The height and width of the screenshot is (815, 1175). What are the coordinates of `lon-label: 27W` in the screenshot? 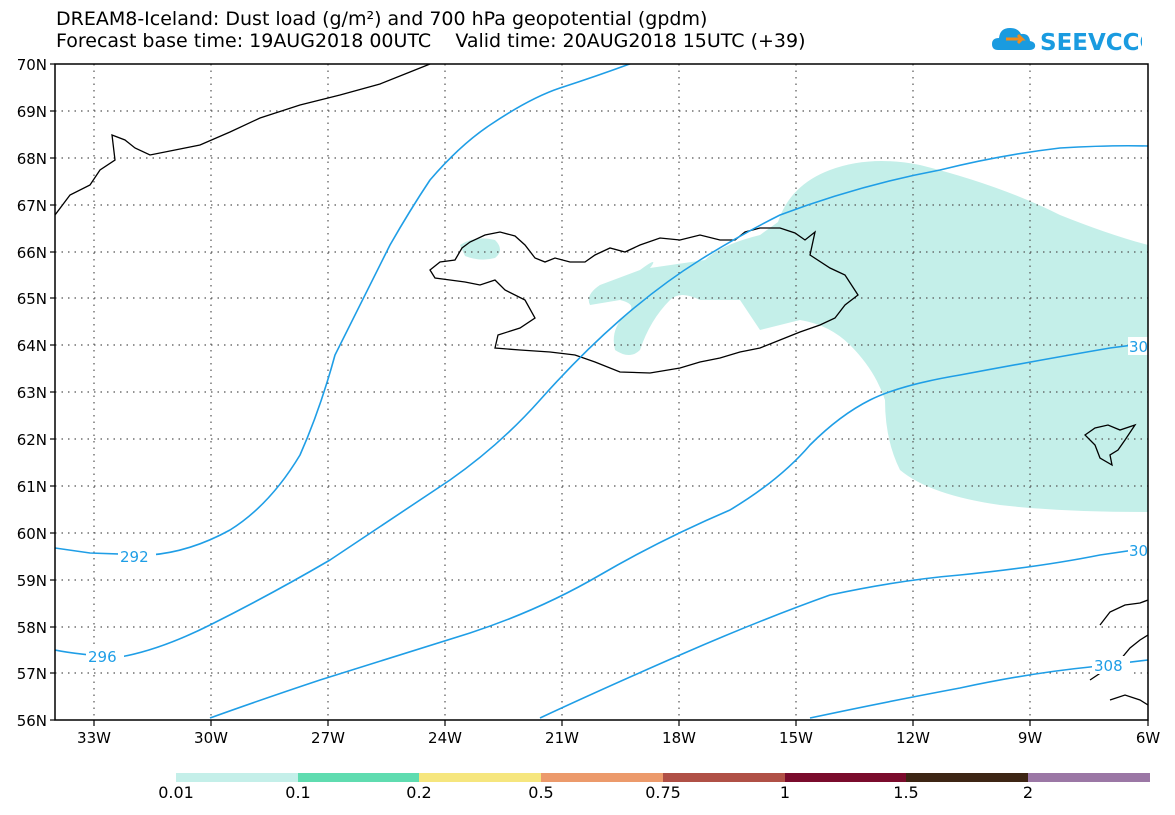 It's located at (328, 738).